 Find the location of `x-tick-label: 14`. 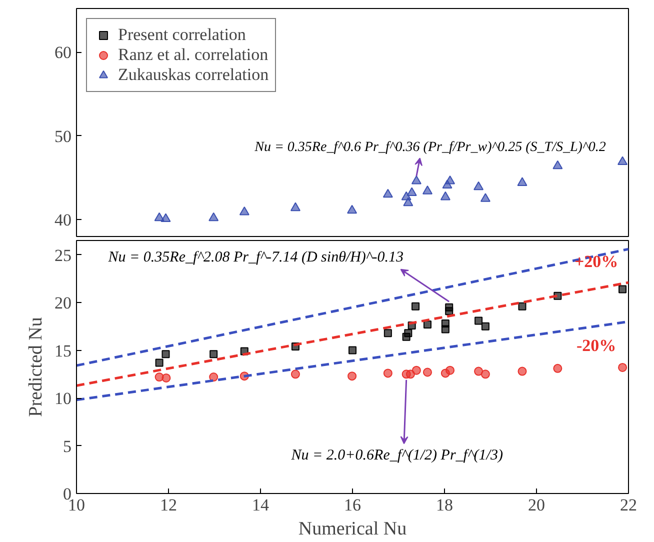

x-tick-label: 14 is located at coordinates (261, 505).